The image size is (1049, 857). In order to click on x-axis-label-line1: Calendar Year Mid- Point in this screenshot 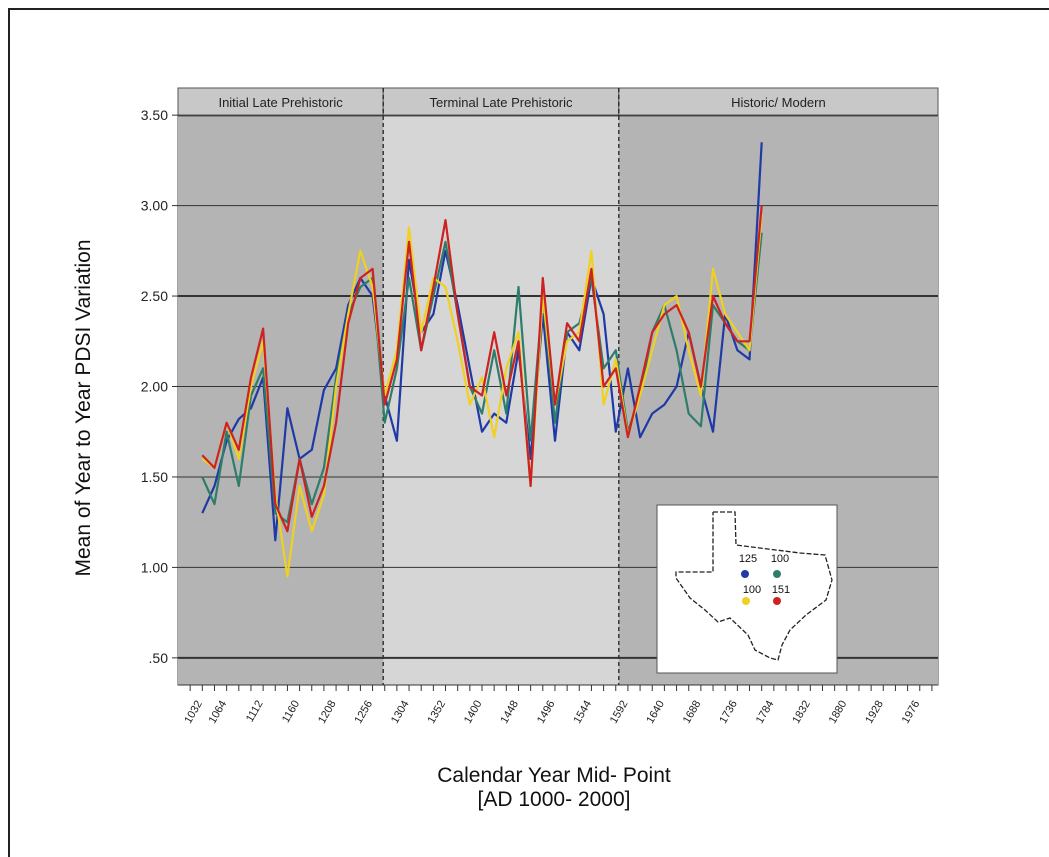, I will do `click(554, 775)`.